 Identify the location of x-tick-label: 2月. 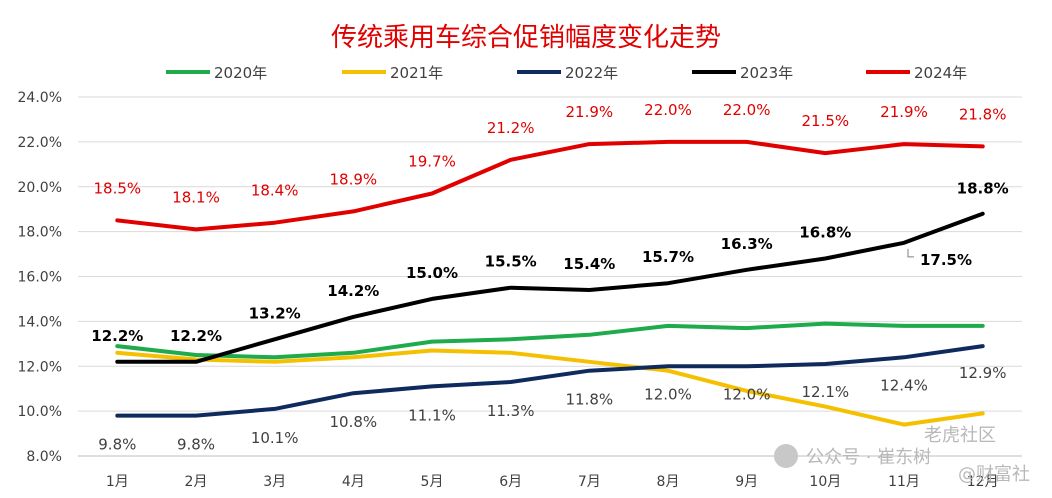
(196, 482).